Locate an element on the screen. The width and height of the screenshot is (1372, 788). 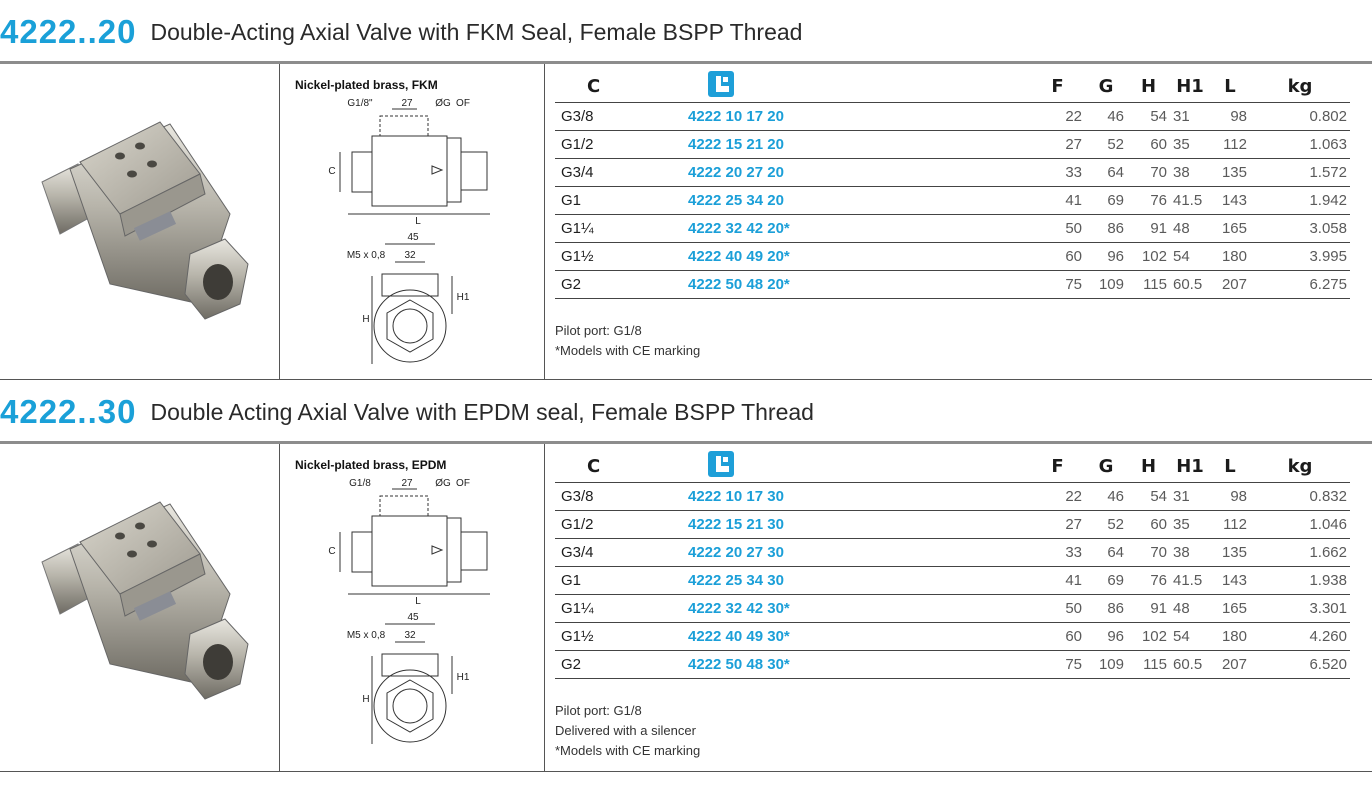
title-rule is located at coordinates (686, 62).